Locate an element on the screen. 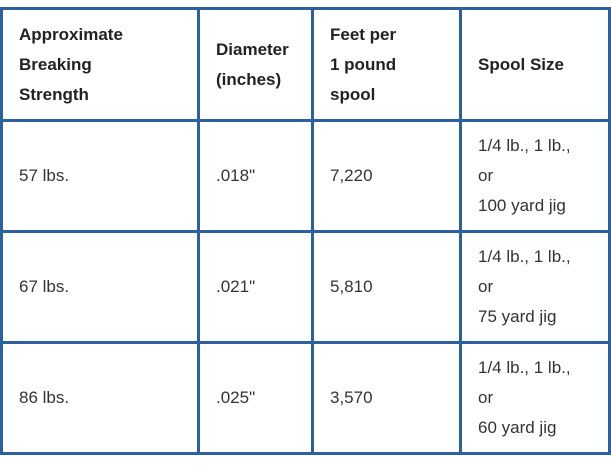 This screenshot has height=468, width=611. cell-line: Feet per is located at coordinates (363, 34).